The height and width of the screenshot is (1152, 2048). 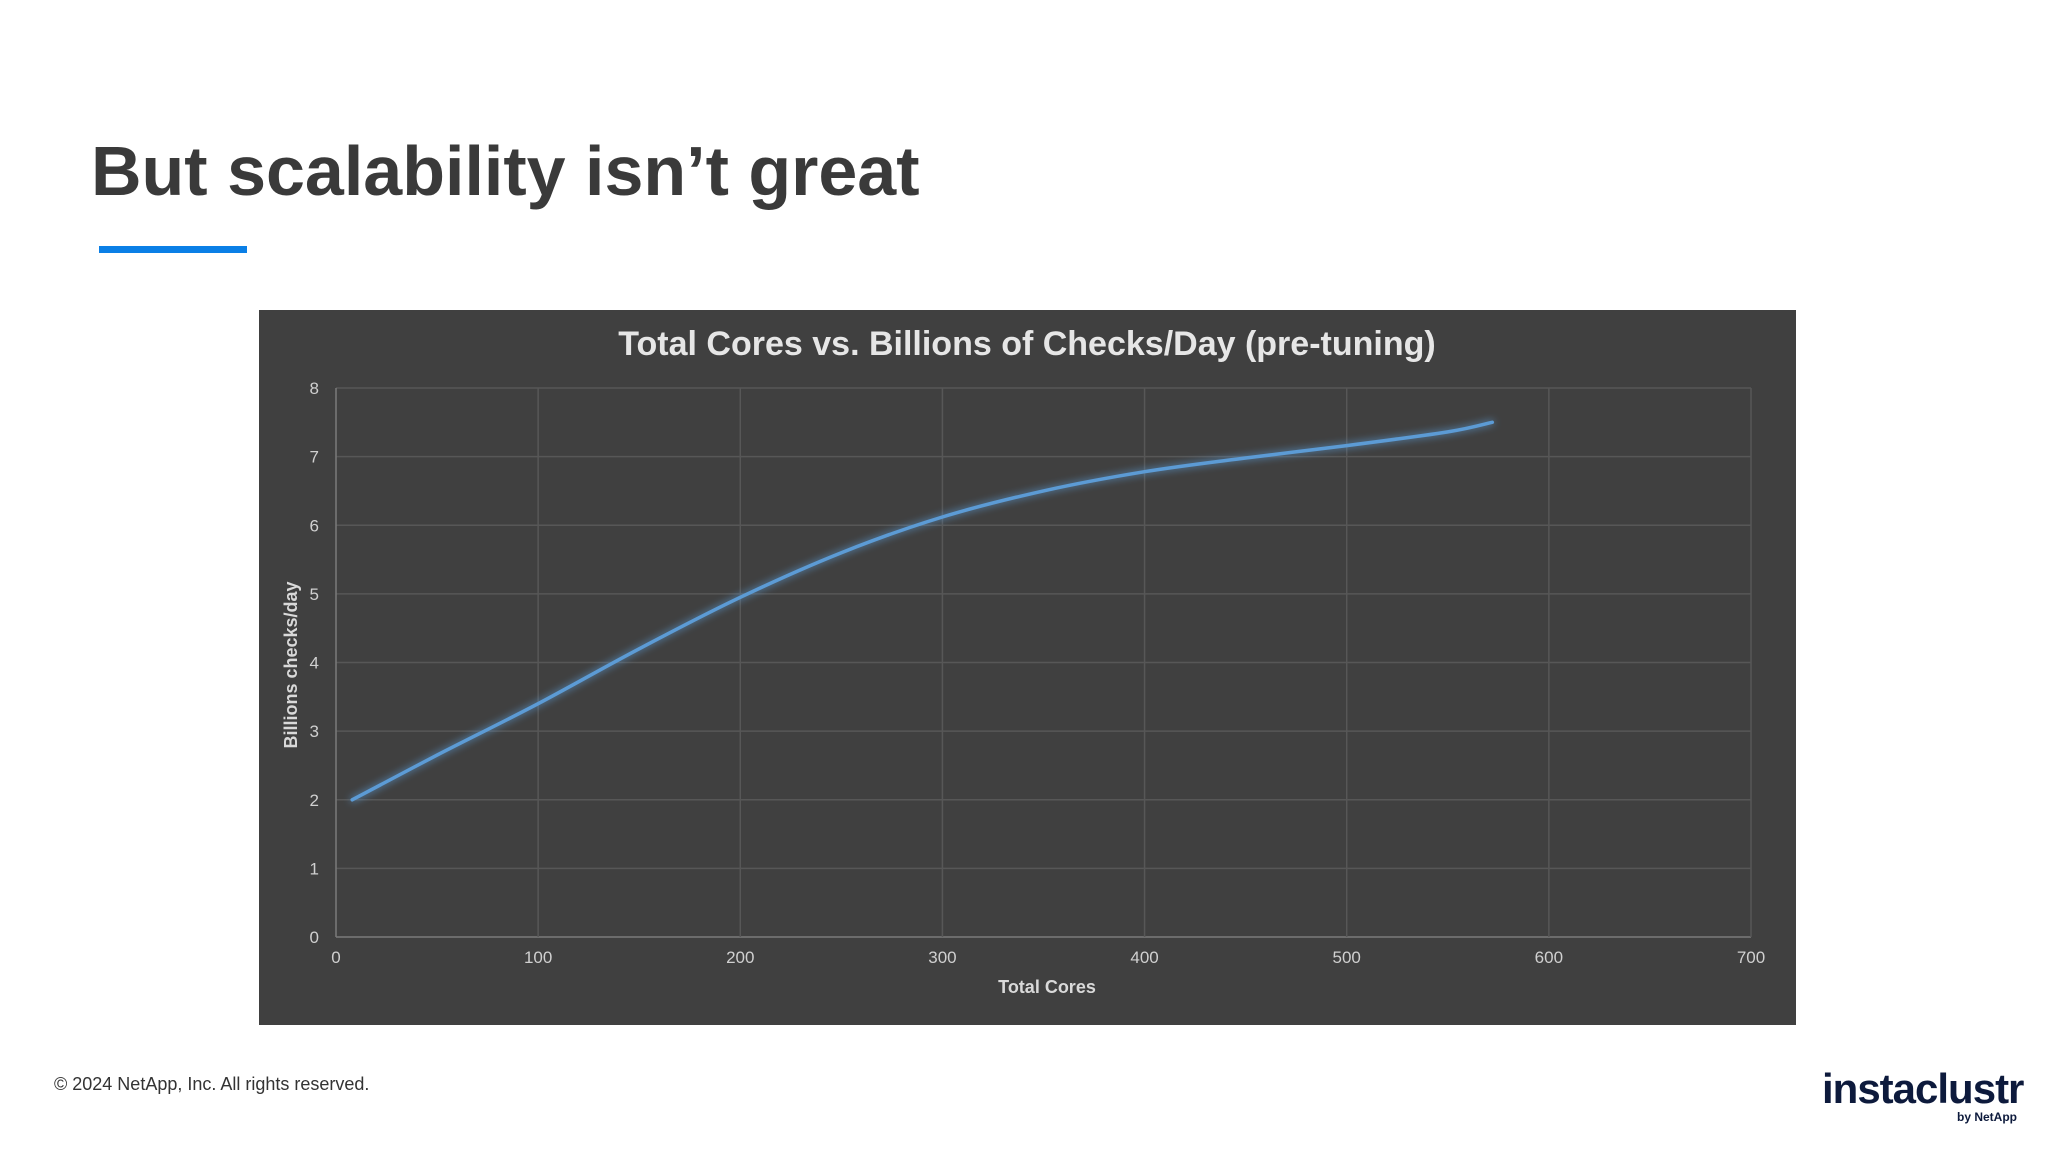 I want to click on y-tick-label: 6, so click(x=314, y=525).